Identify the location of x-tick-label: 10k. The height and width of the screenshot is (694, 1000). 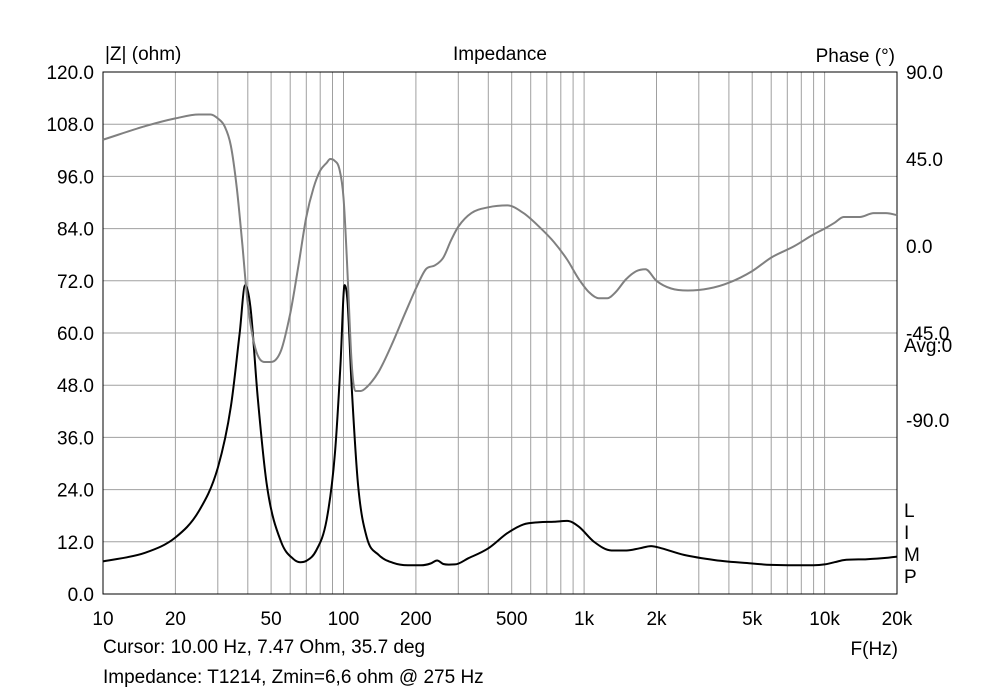
(824, 619).